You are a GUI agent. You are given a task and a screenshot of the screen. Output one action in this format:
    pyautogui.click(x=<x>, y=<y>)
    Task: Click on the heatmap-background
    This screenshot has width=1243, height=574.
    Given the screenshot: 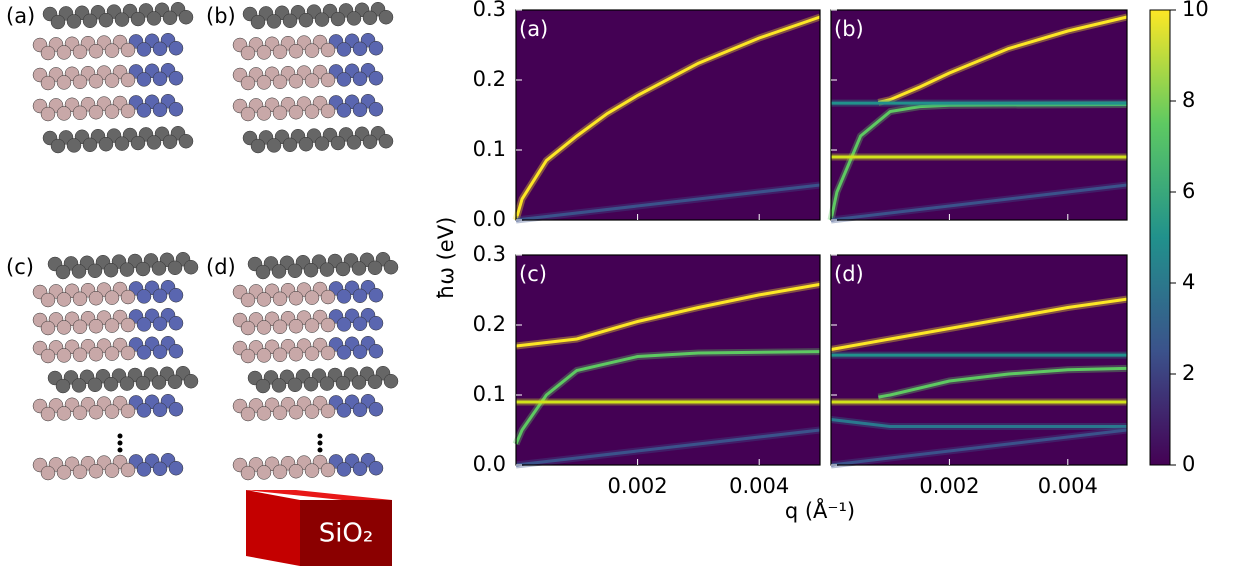 What is the action you would take?
    pyautogui.click(x=668, y=115)
    